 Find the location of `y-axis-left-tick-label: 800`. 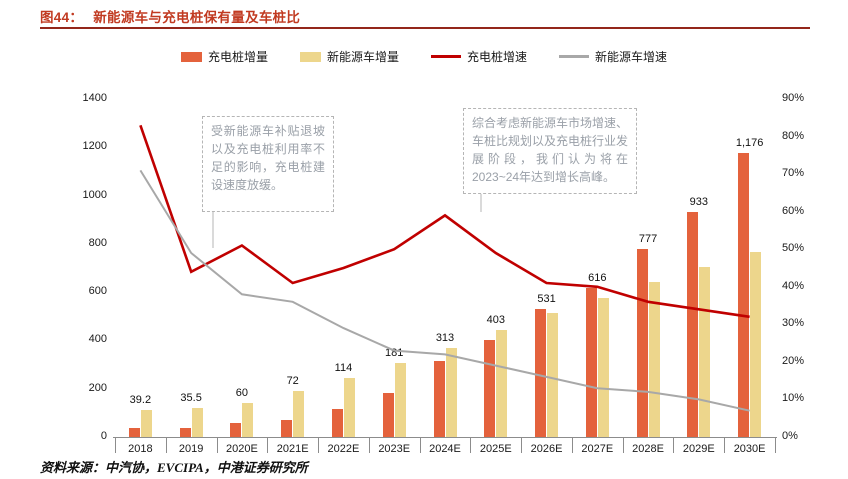

y-axis-left-tick-label: 800 is located at coordinates (97, 242).